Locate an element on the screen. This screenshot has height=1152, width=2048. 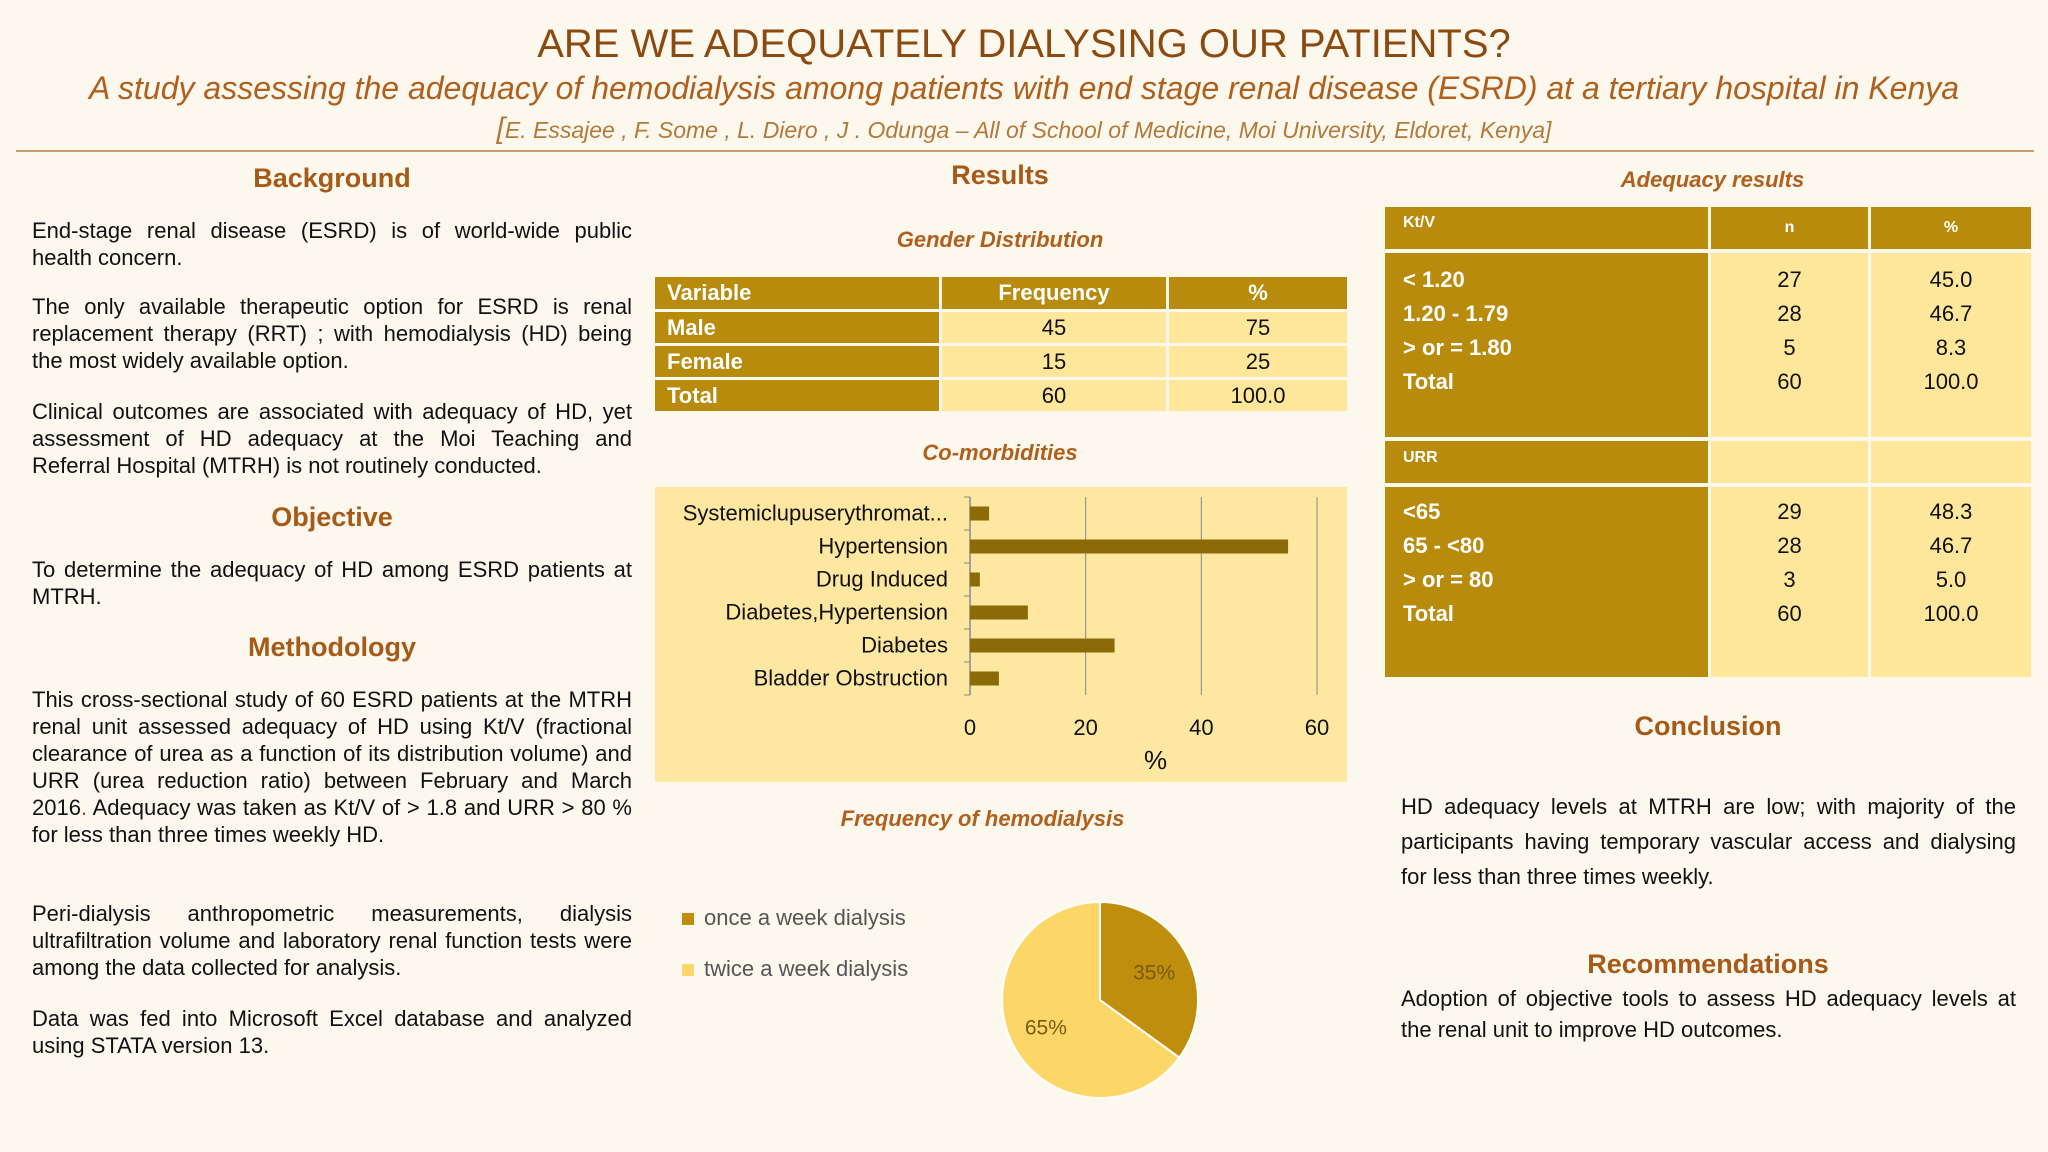
ktv-row-label: 1.20 - 1.79 is located at coordinates (1456, 313).